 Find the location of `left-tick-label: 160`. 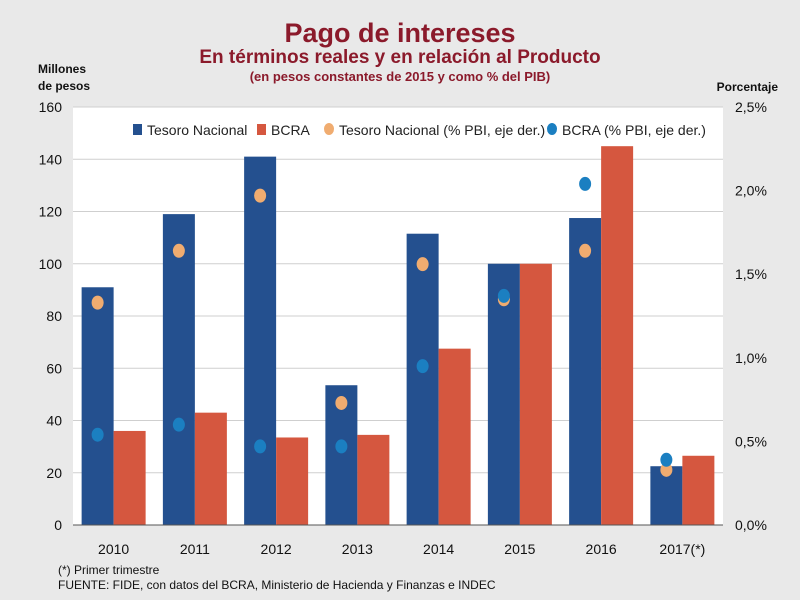

left-tick-label: 160 is located at coordinates (51, 107).